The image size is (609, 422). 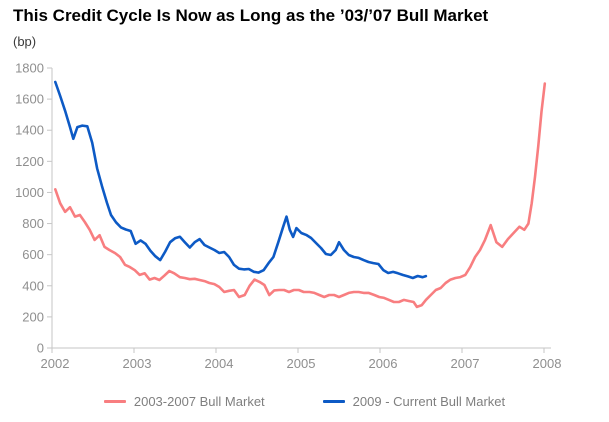 What do you see at coordinates (301, 363) in the screenshot?
I see `x-tick-label: 2005` at bounding box center [301, 363].